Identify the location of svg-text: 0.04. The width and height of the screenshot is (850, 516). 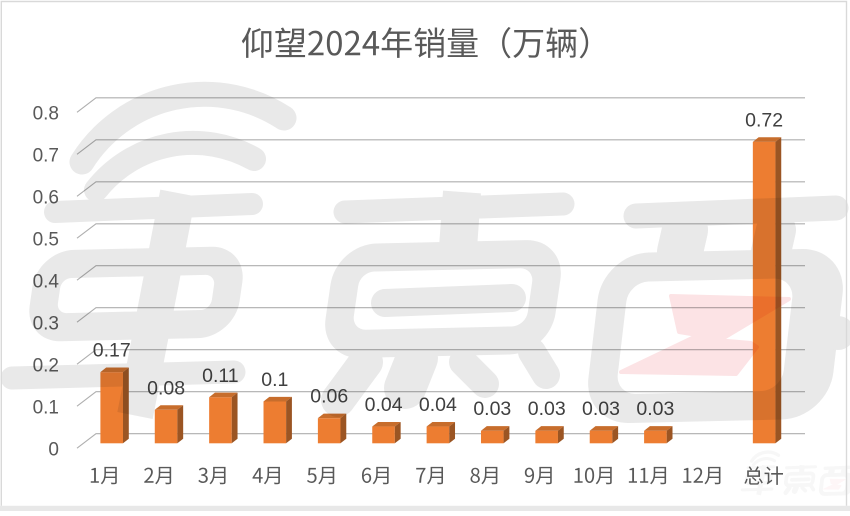
(438, 405).